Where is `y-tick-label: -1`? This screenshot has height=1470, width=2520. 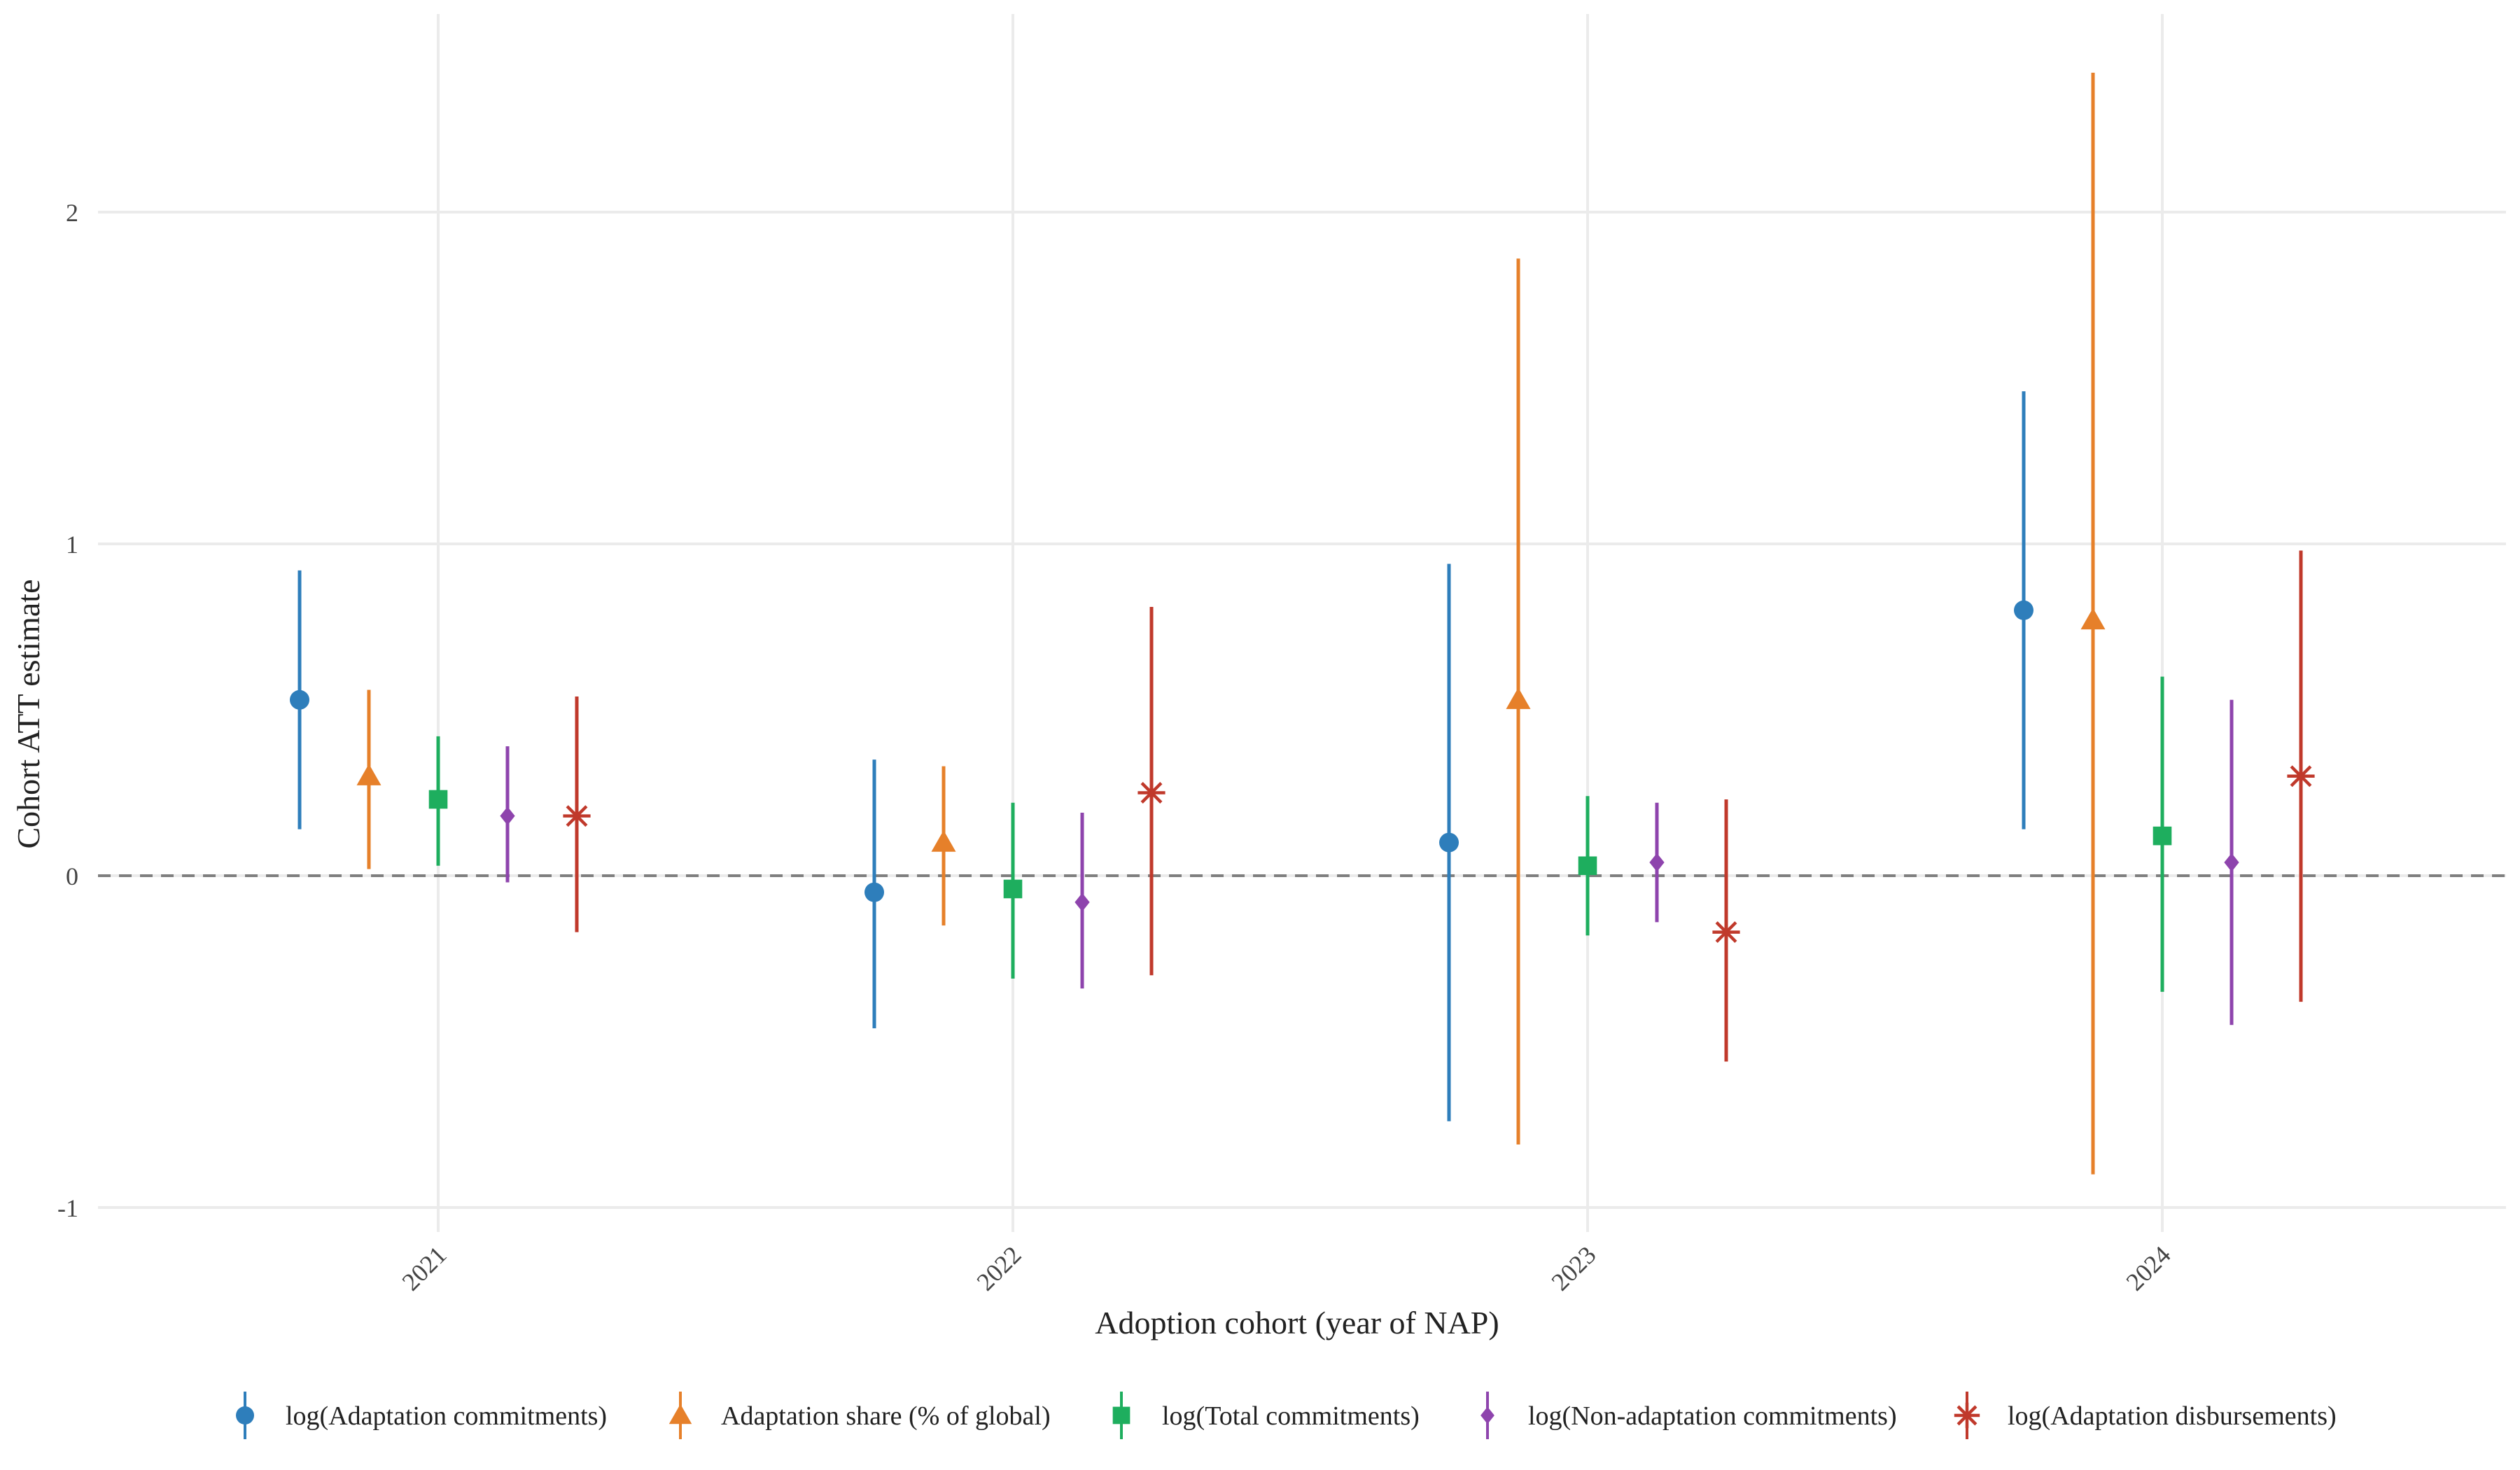 y-tick-label: -1 is located at coordinates (67, 1208).